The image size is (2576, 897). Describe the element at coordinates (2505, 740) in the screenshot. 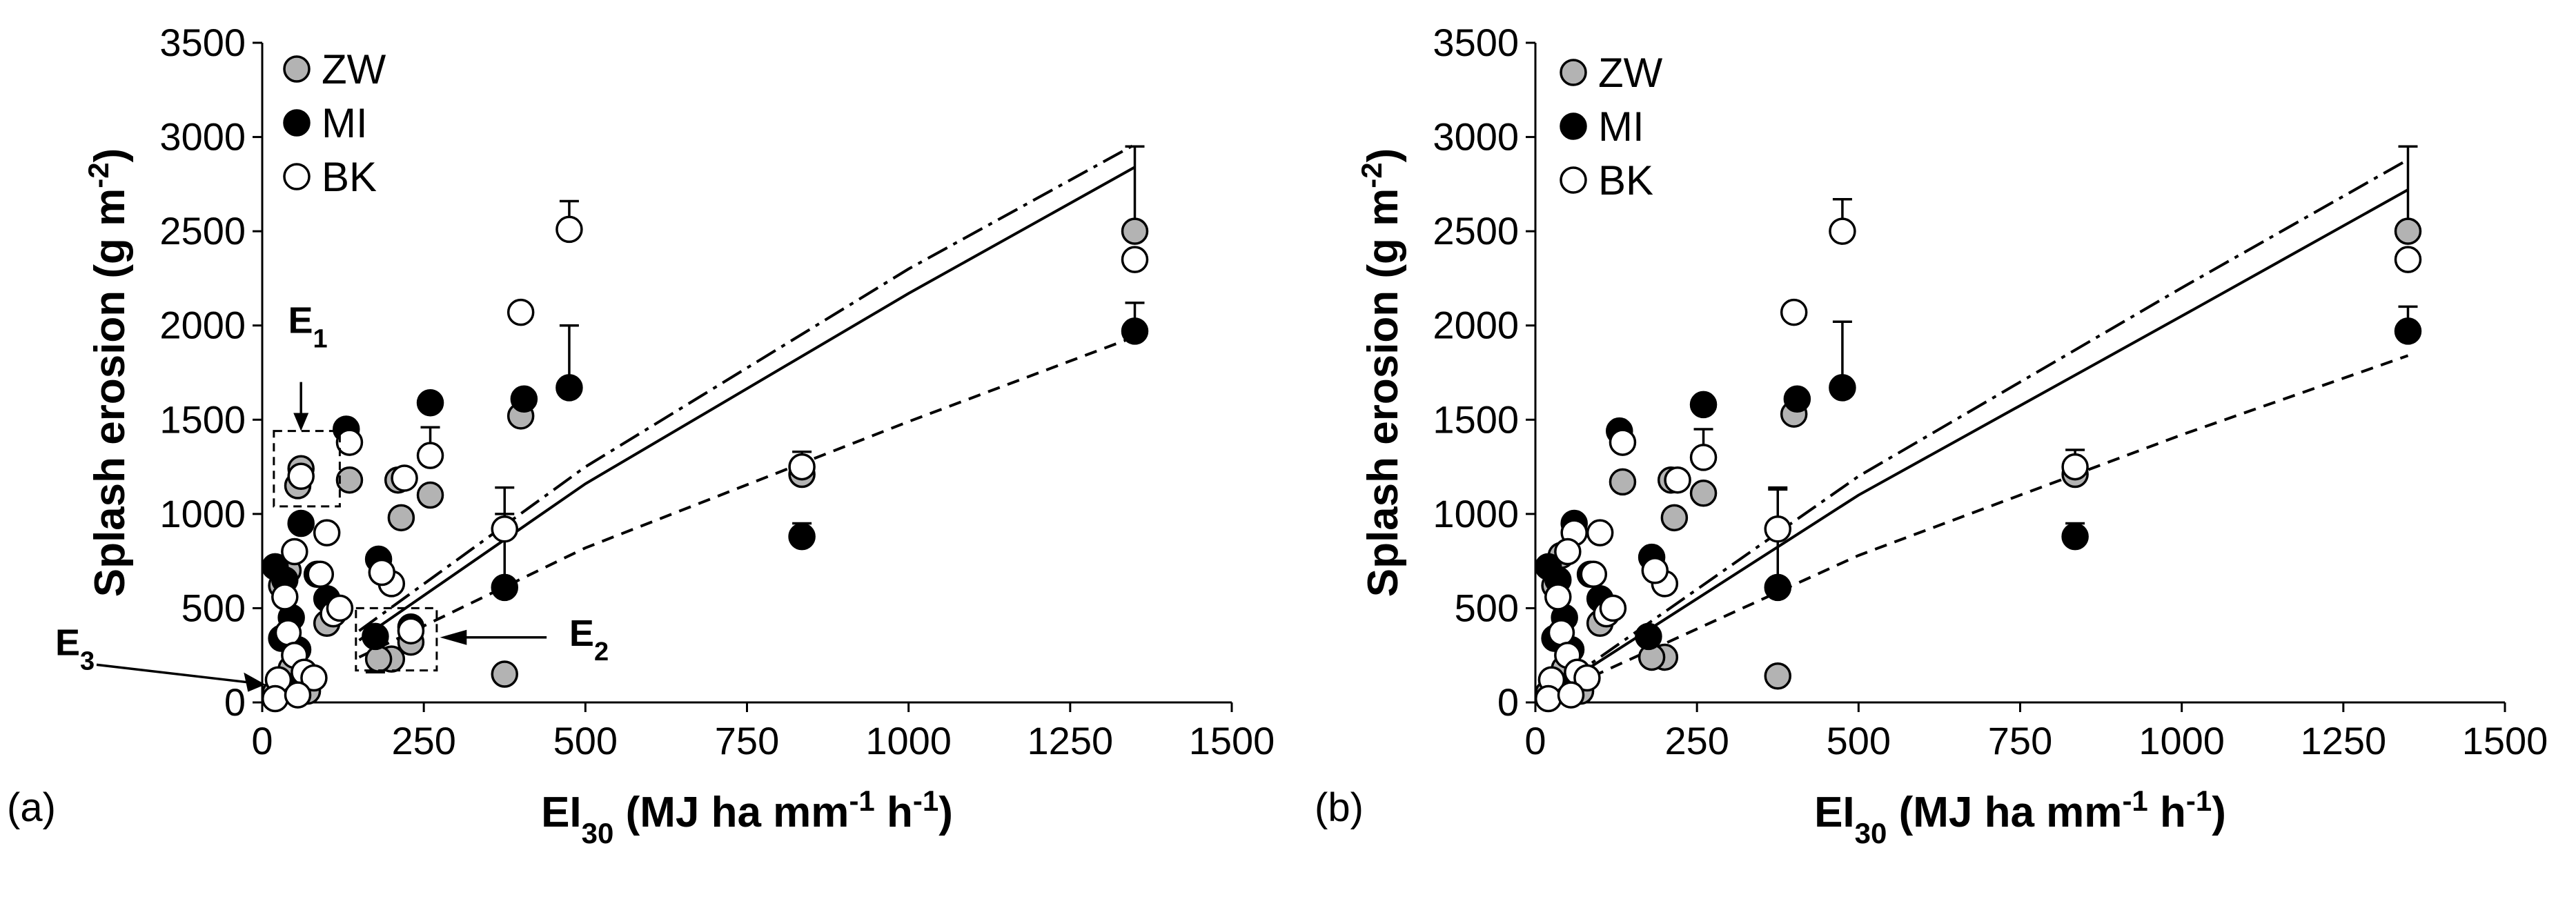

I see `x-tick-label: 1500` at that location.